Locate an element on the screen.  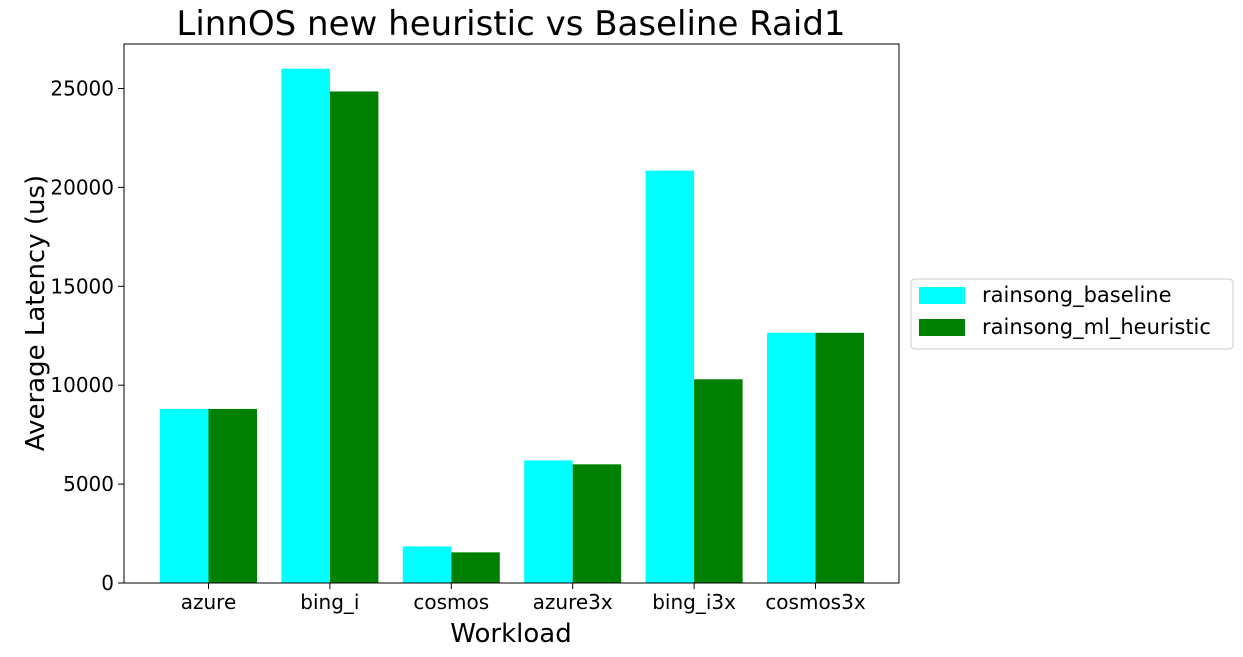
legend-frame is located at coordinates (1072, 314).